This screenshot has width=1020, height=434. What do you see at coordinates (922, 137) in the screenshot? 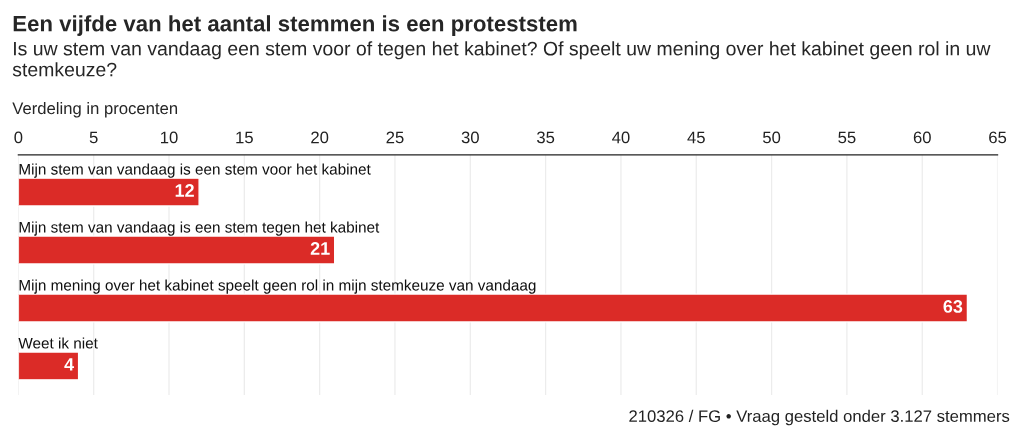
I see `x-tick-label: 60` at bounding box center [922, 137].